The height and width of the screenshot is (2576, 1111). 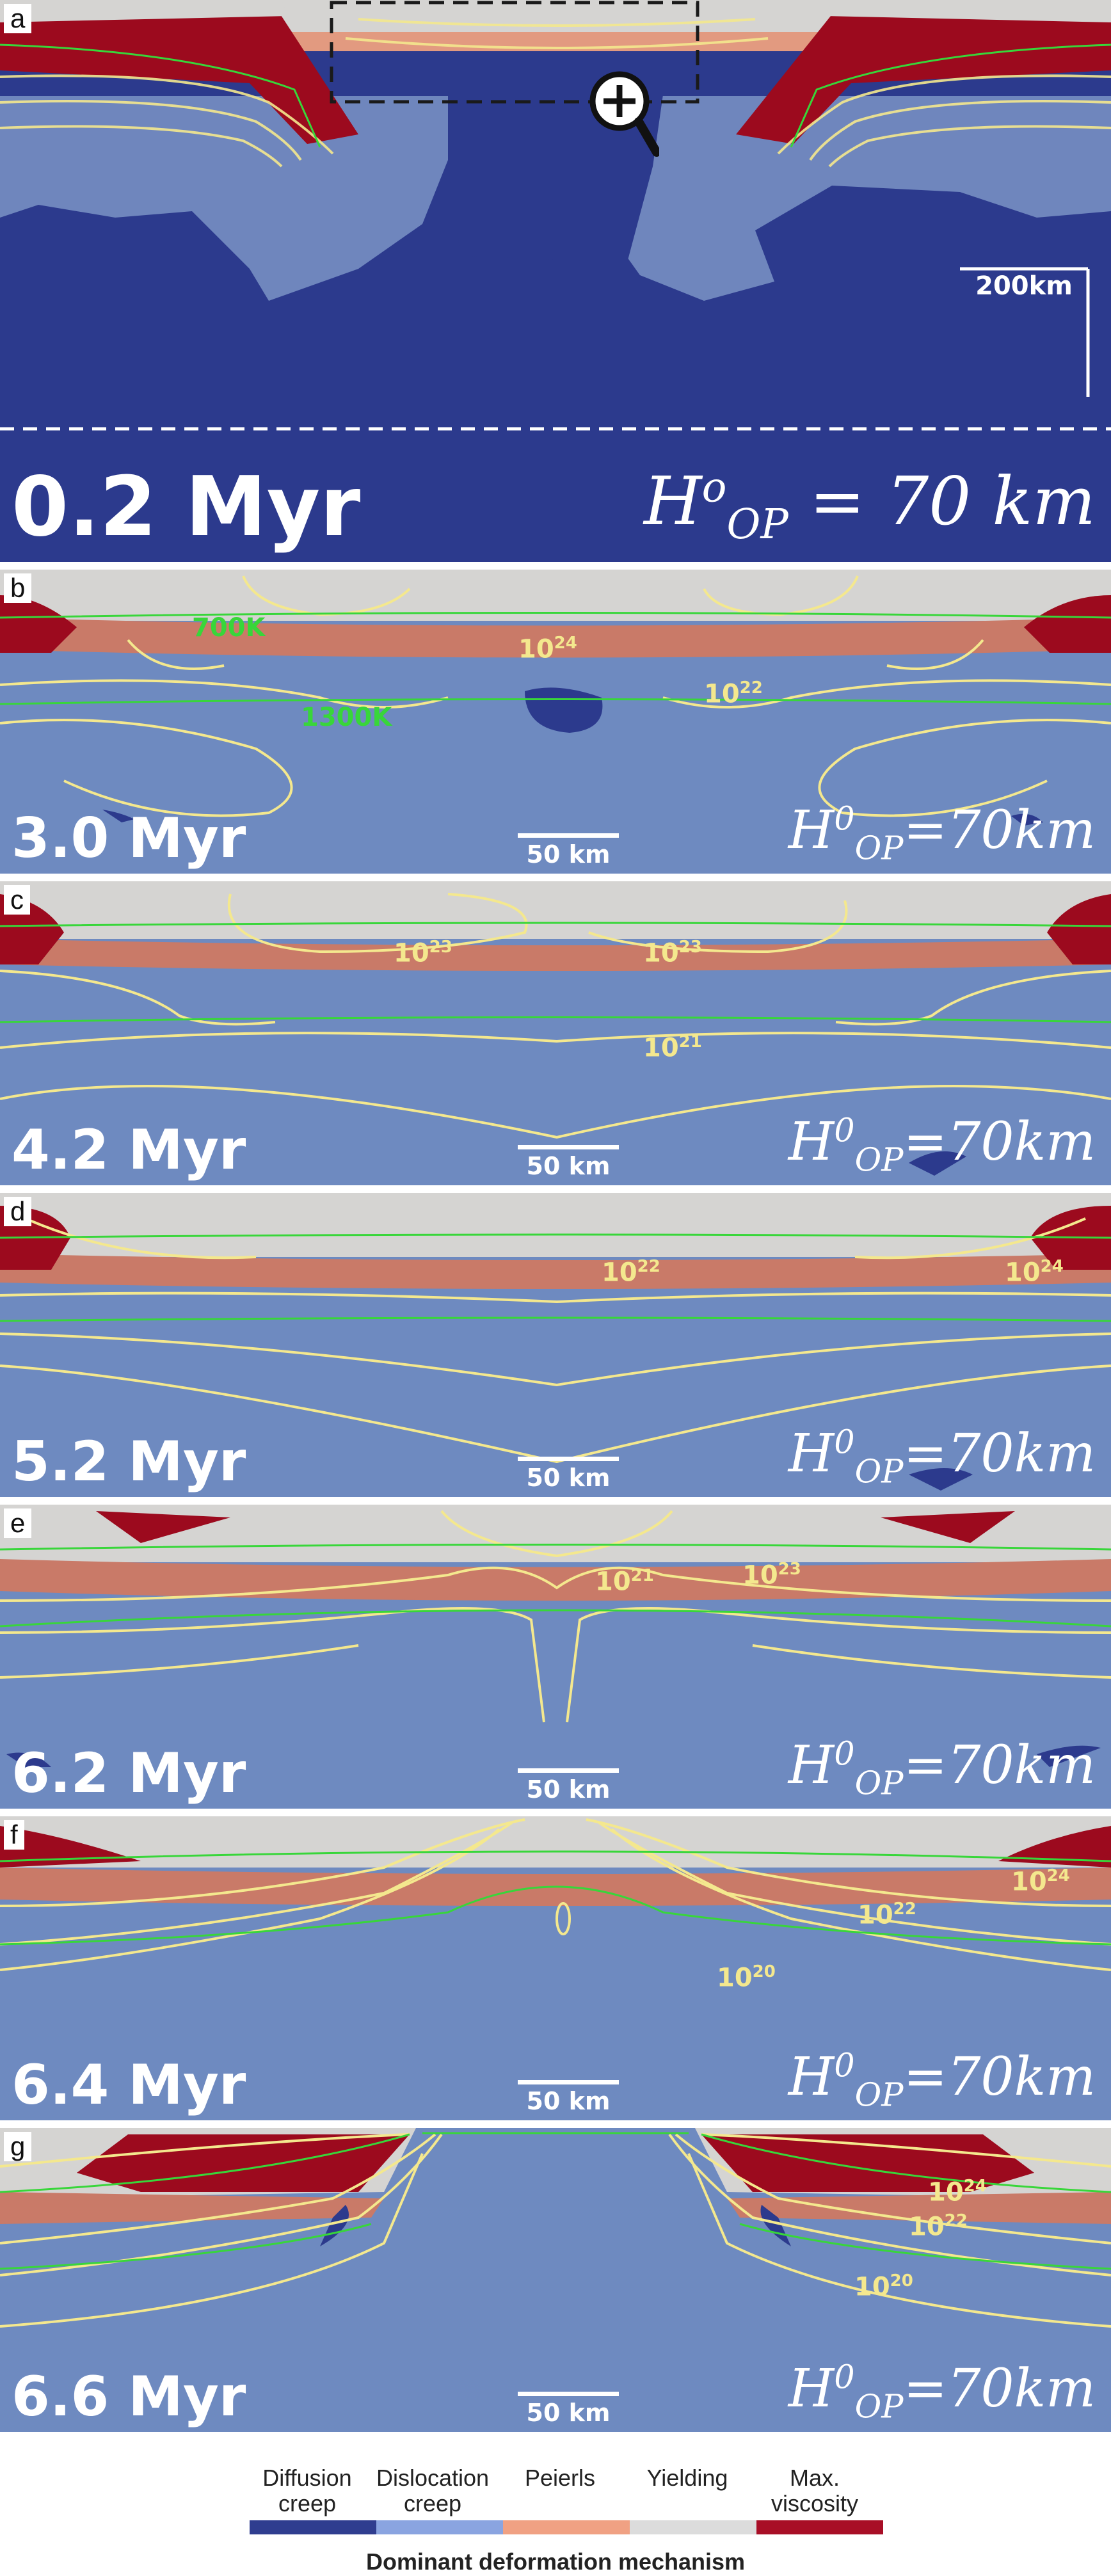 What do you see at coordinates (819, 2527) in the screenshot?
I see `legend-swatch-max-viscosity` at bounding box center [819, 2527].